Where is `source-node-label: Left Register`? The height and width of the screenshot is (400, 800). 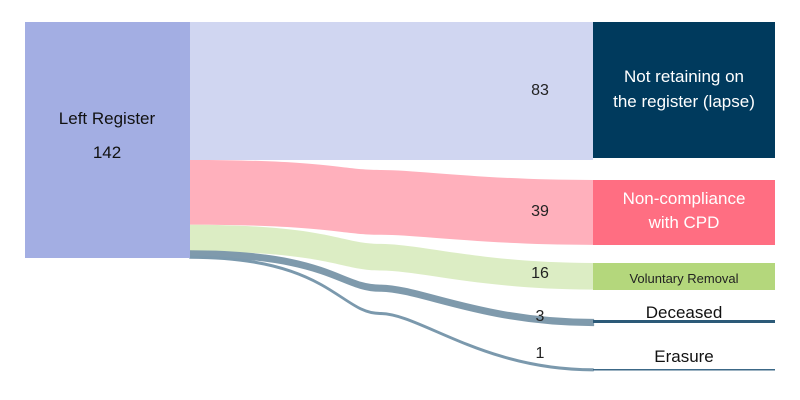
source-node-label: Left Register is located at coordinates (107, 118).